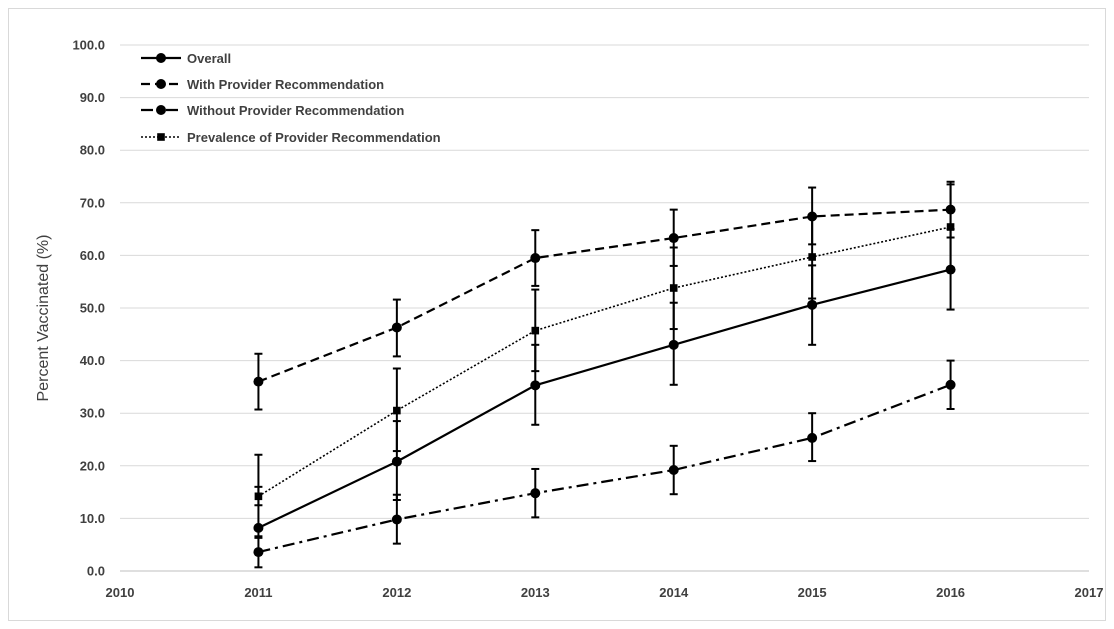 This screenshot has height=629, width=1114. Describe the element at coordinates (92, 360) in the screenshot. I see `y-tick-label: 40.0` at that location.